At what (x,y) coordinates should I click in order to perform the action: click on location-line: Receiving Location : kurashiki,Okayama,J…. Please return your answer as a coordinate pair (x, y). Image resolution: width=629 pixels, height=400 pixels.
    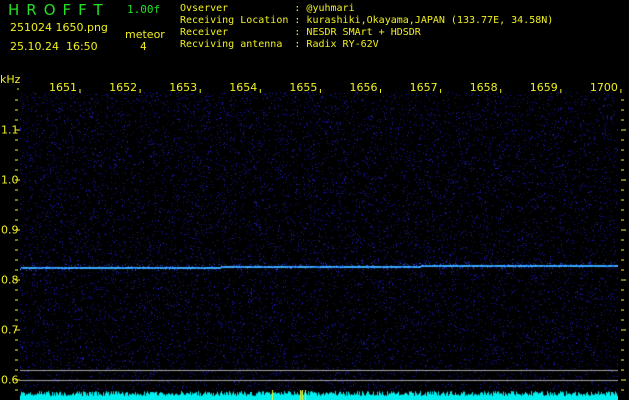
    Looking at the image, I should click on (367, 20).